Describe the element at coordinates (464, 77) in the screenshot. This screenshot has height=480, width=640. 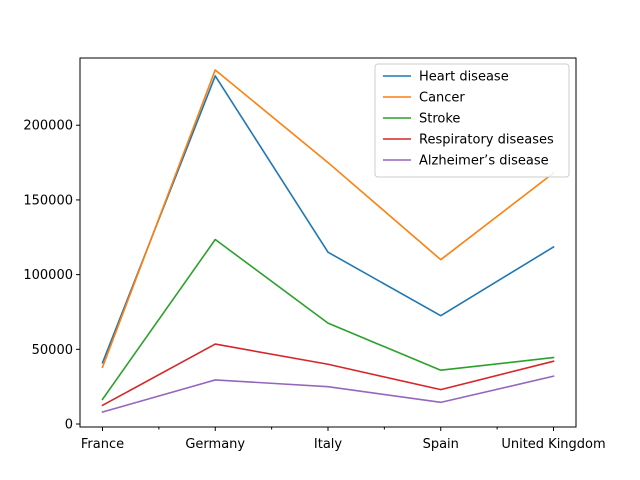
I see `legend-label: Heart disease` at that location.